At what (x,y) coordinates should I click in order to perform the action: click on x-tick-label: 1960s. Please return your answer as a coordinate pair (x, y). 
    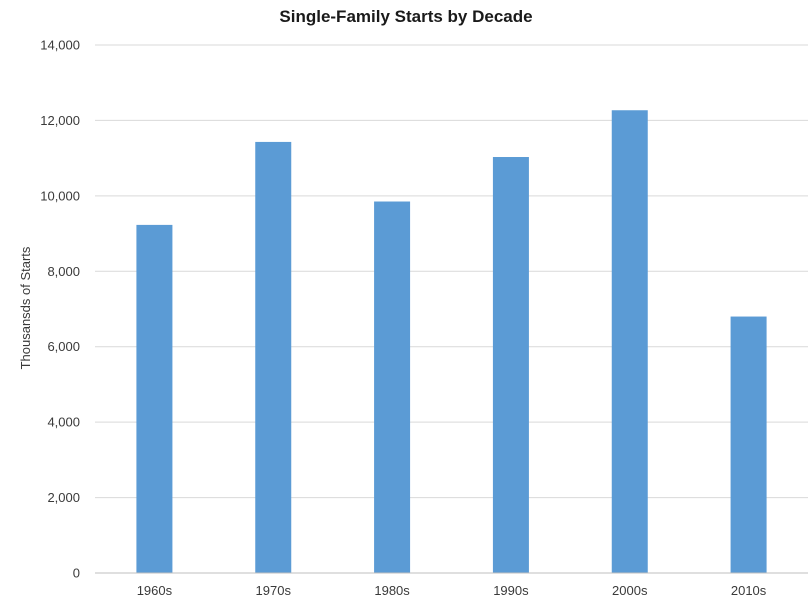
    Looking at the image, I should click on (155, 590).